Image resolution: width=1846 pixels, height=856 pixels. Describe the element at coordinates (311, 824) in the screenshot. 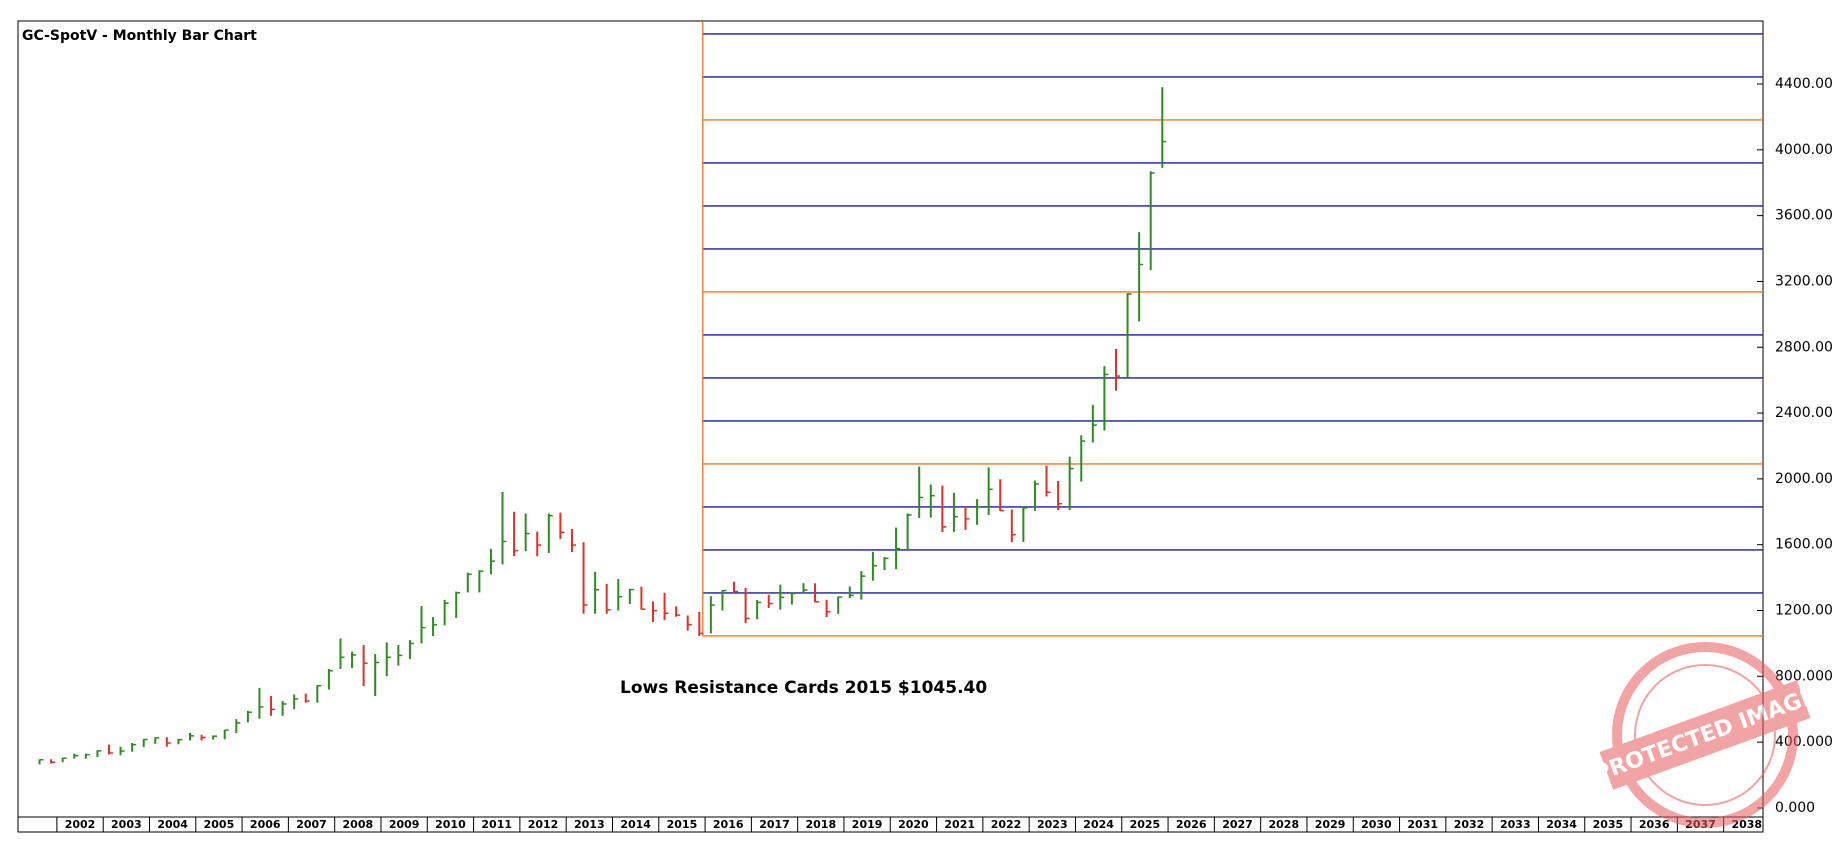

I see `x-tick-label: 2007` at that location.